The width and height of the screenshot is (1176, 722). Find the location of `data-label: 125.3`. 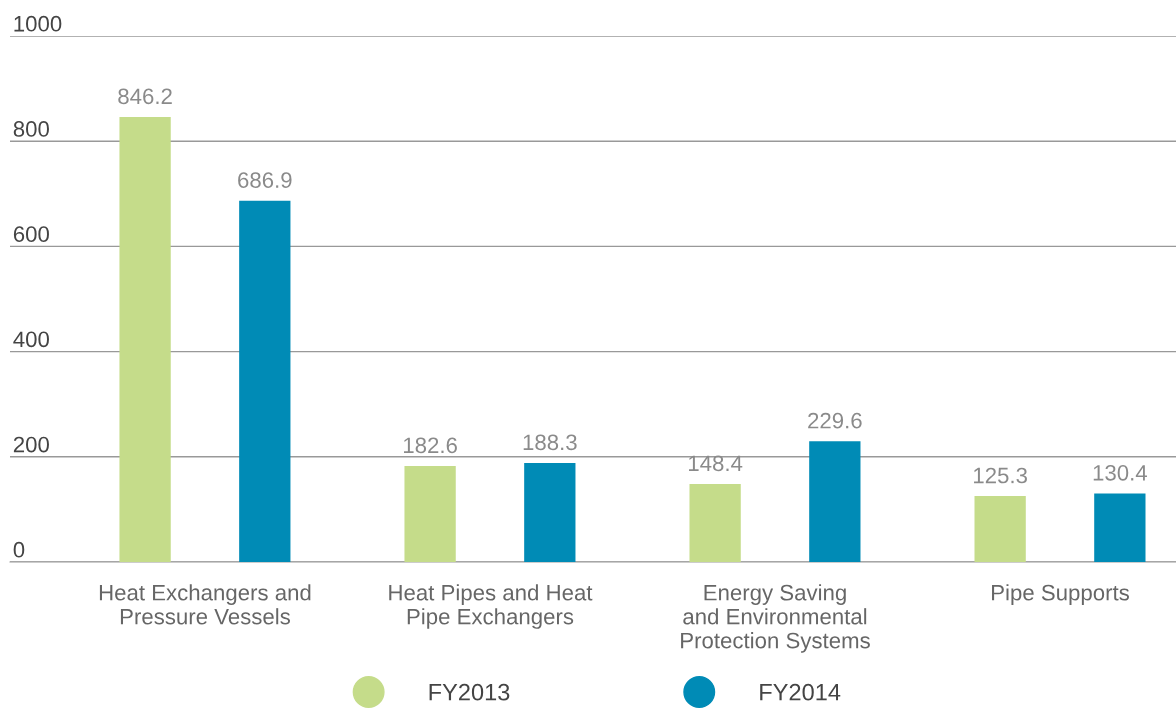

data-label: 125.3 is located at coordinates (1000, 475).